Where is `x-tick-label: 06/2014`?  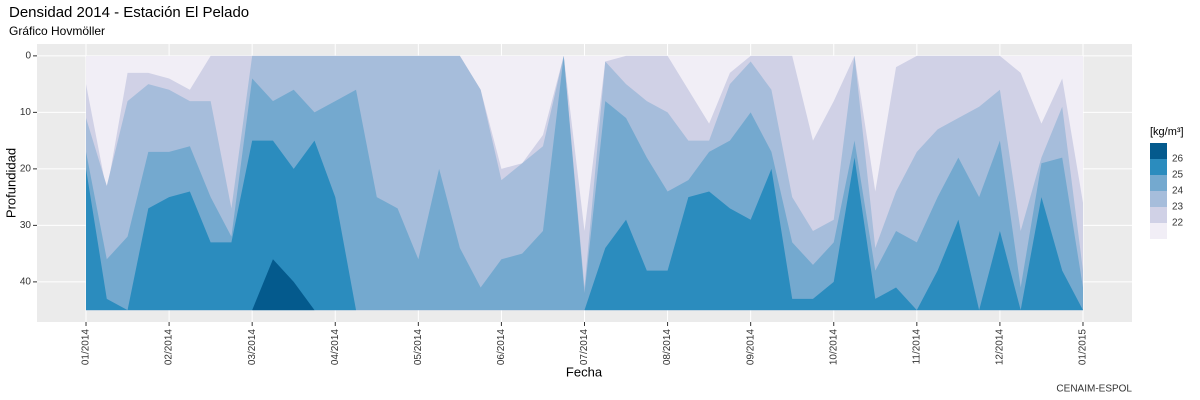 x-tick-label: 06/2014 is located at coordinates (501, 347).